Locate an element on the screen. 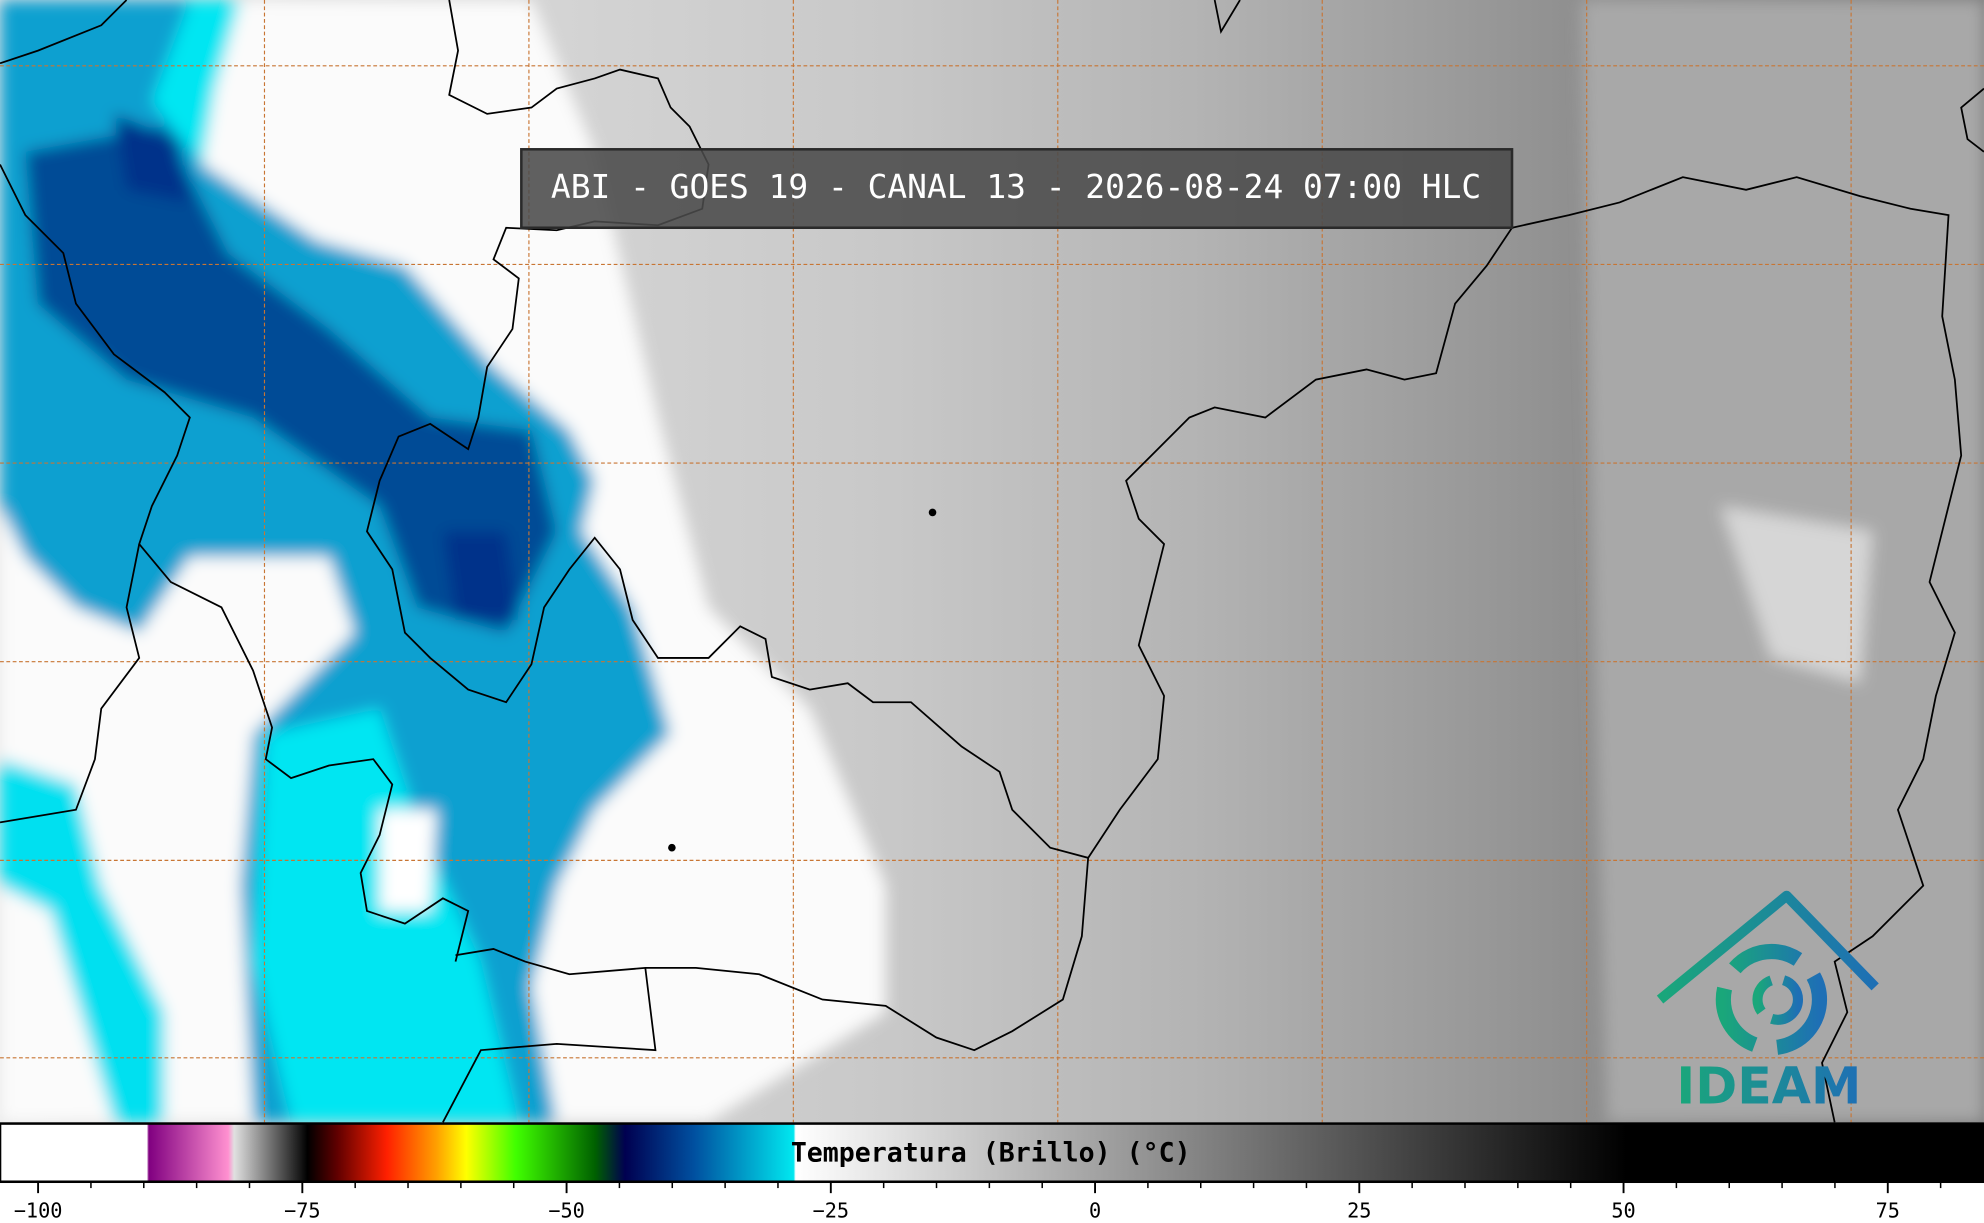  logo-text: IDEAM is located at coordinates (1768, 1085).